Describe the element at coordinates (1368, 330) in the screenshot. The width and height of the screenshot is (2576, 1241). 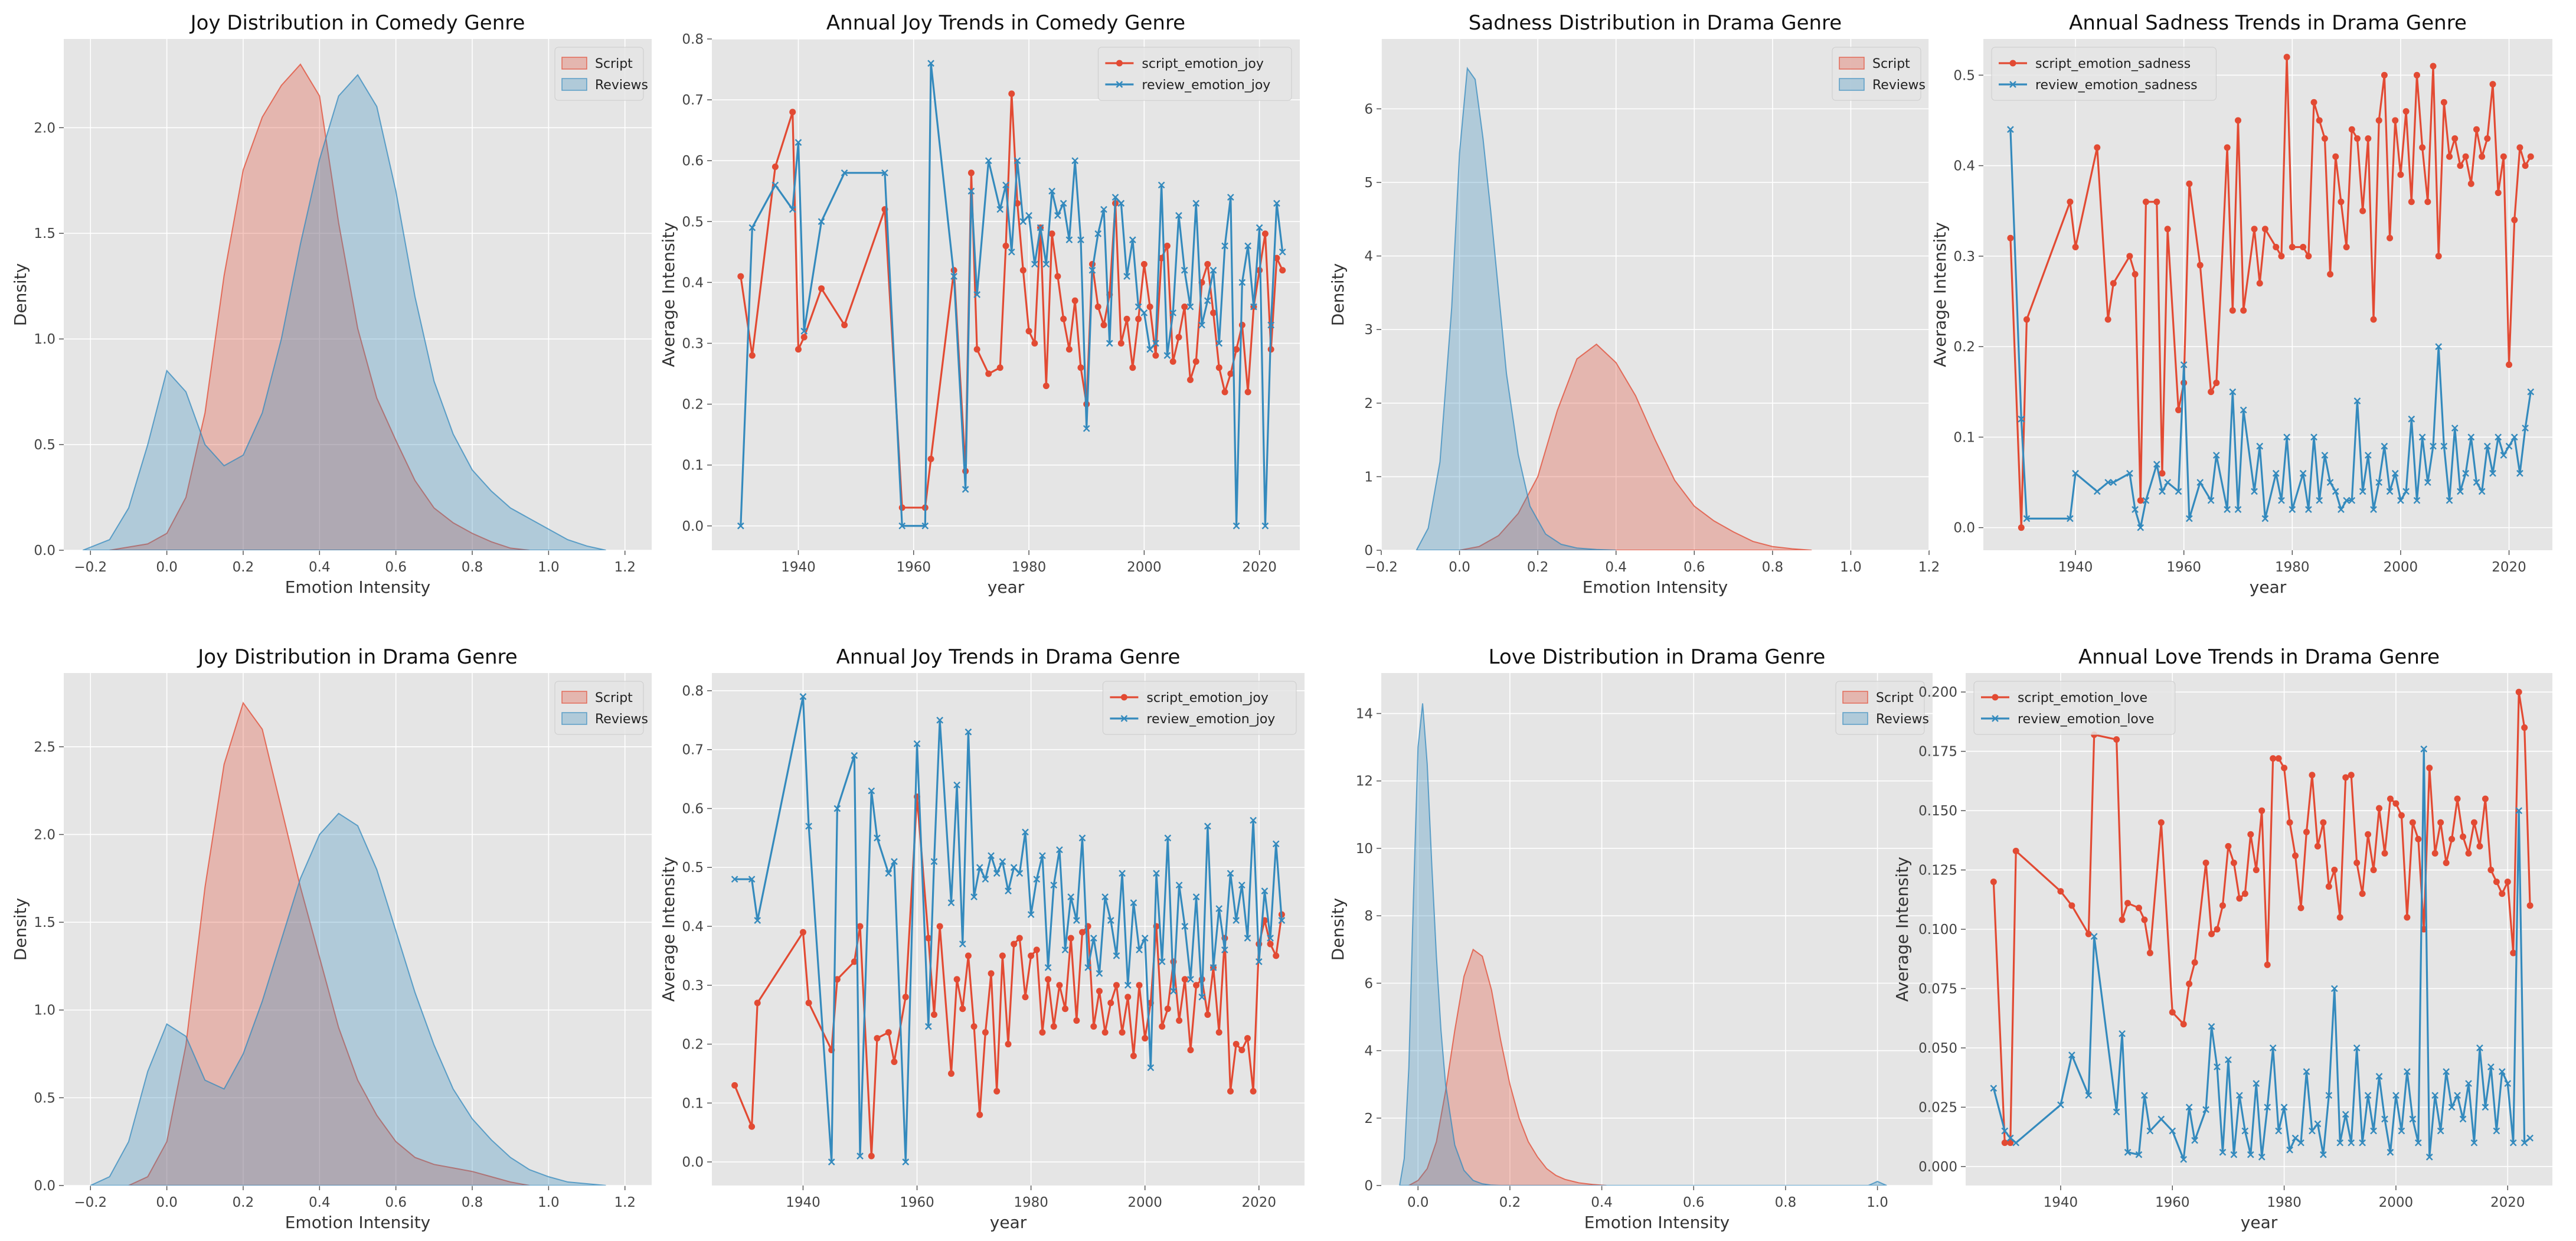
I see `y-tick-label: 3` at that location.